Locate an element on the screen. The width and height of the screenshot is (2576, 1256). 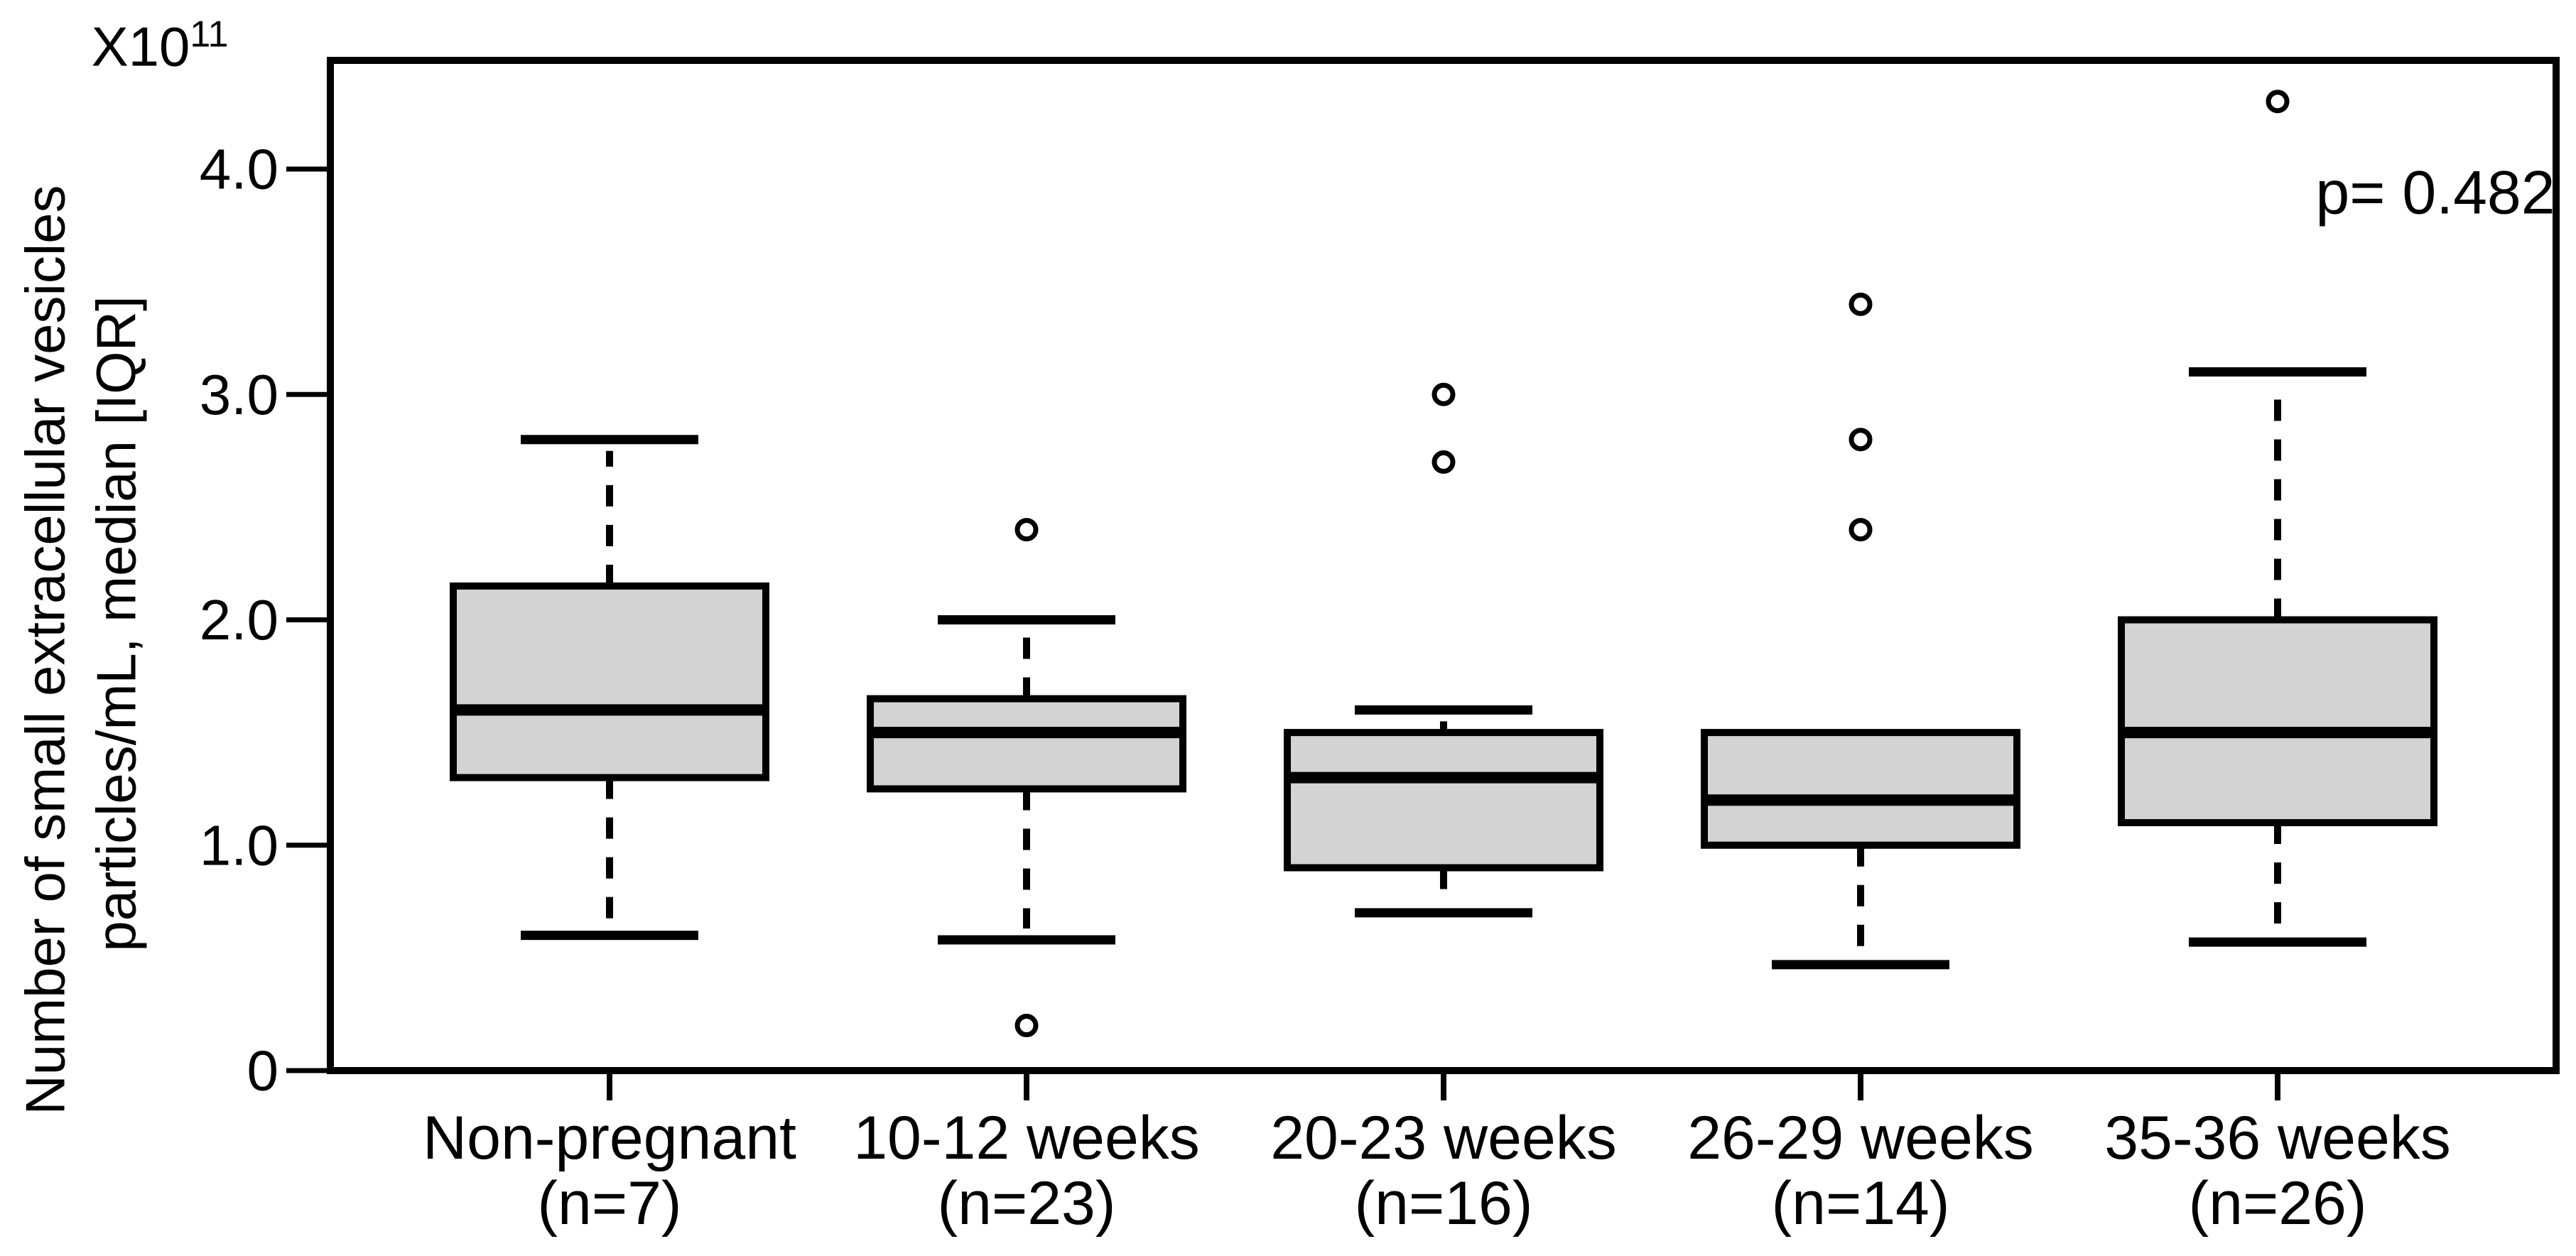
category-label: 26-29 weeks is located at coordinates (1860, 1138).